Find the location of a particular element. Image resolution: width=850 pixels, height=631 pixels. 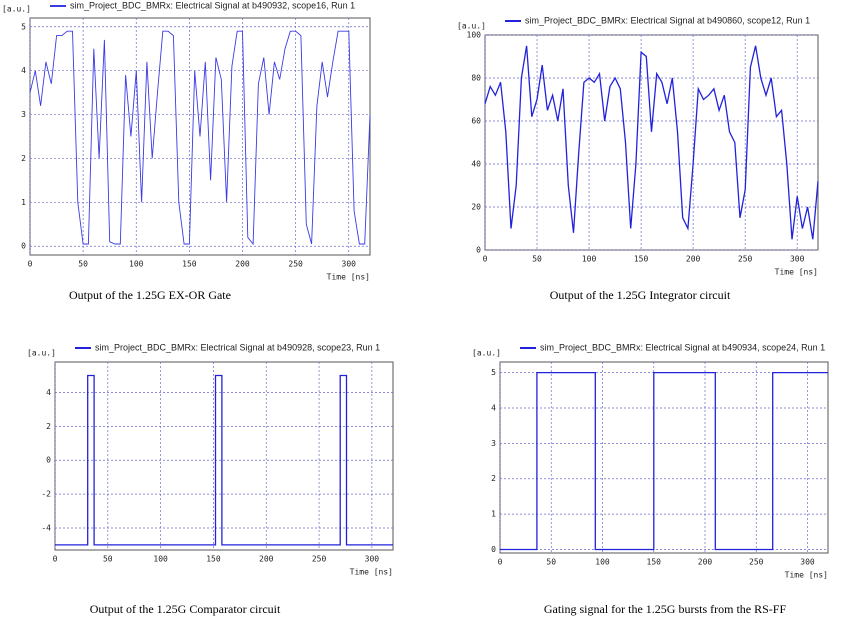

caption: Output of the 1.25G EX-OR Gate is located at coordinates (150, 295).